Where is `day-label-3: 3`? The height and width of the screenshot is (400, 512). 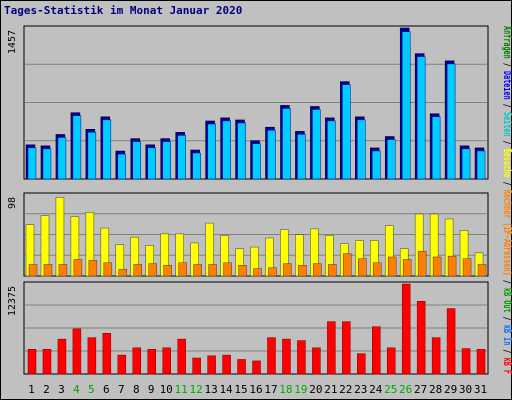 day-label-3: 3 is located at coordinates (61, 389).